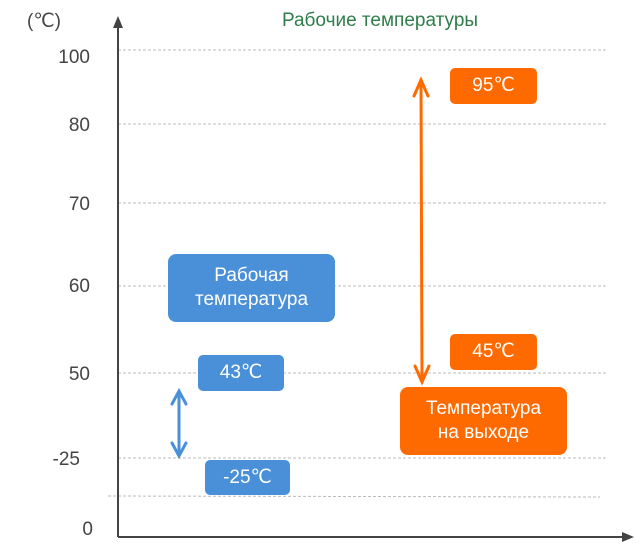 Image resolution: width=640 pixels, height=556 pixels. I want to click on x-axis-arrow-icon, so click(628, 537).